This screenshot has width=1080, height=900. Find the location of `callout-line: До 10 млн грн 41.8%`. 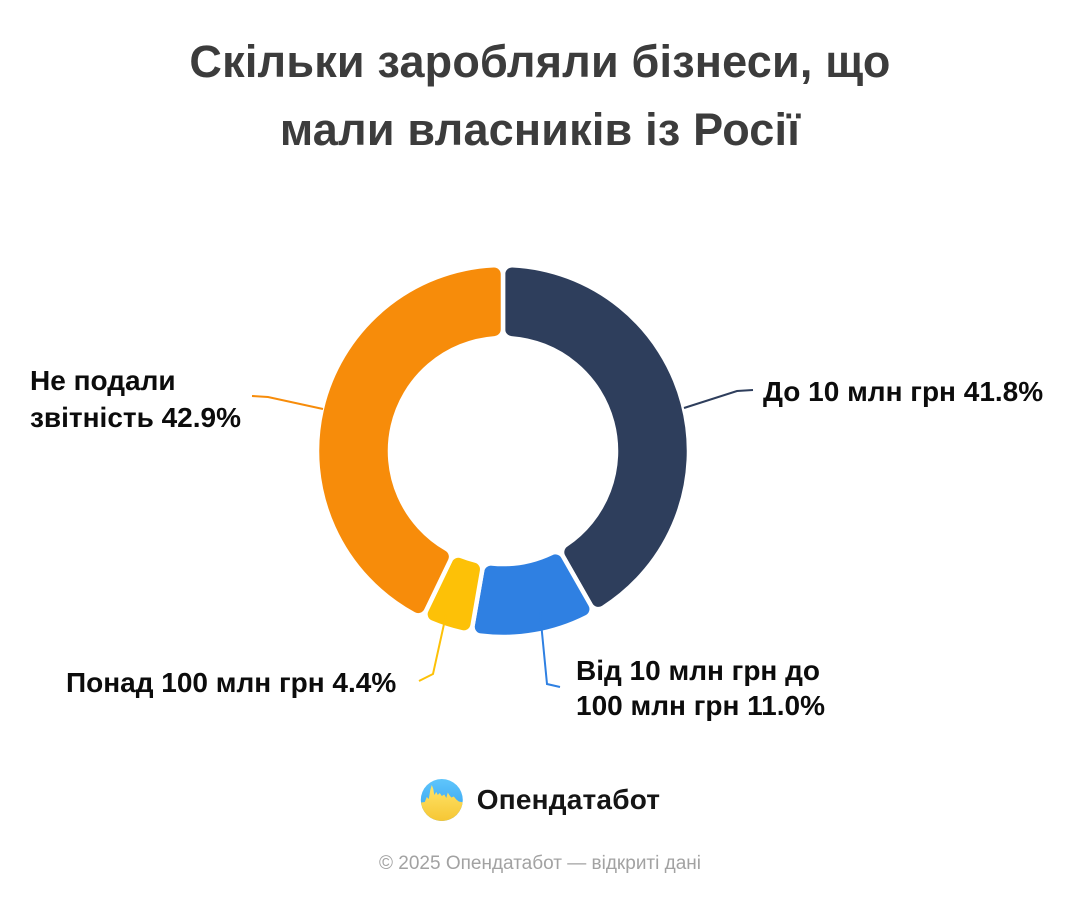

callout-line: До 10 млн грн 41.8% is located at coordinates (903, 391).